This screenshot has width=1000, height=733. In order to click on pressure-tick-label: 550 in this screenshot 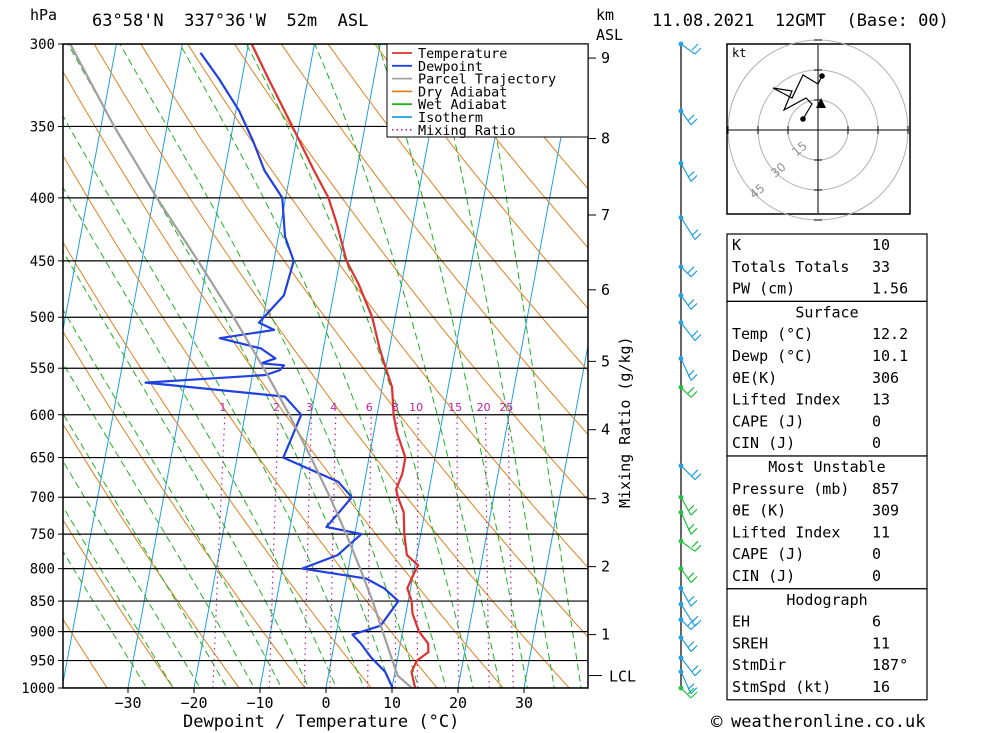, I will do `click(42, 369)`.